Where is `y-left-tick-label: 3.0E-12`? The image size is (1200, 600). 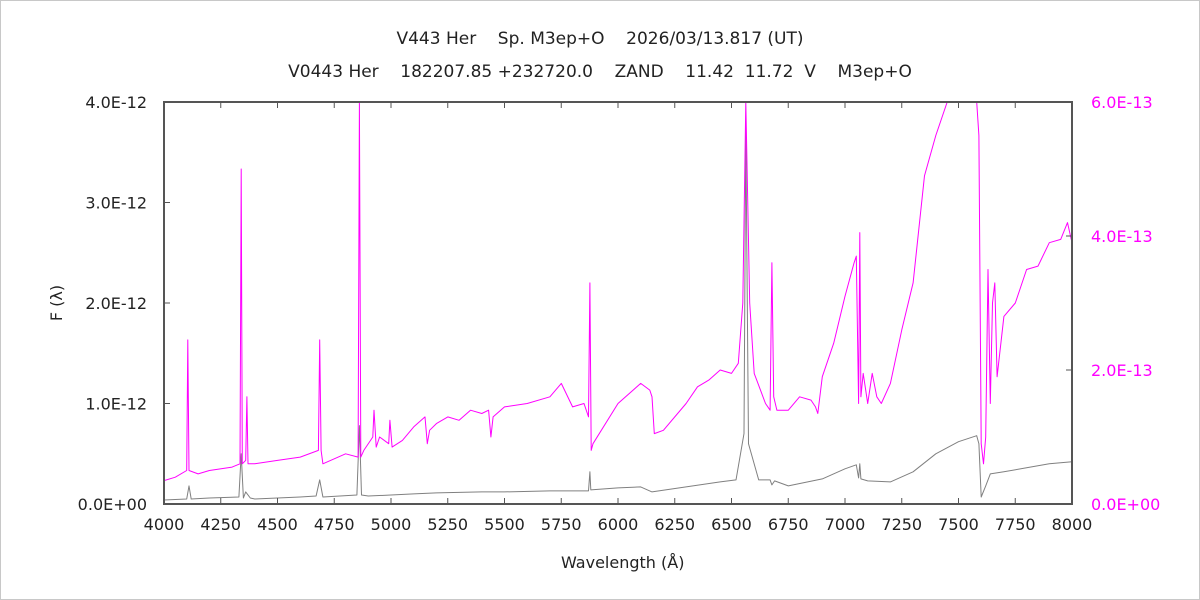 y-left-tick-label: 3.0E-12 is located at coordinates (116, 203).